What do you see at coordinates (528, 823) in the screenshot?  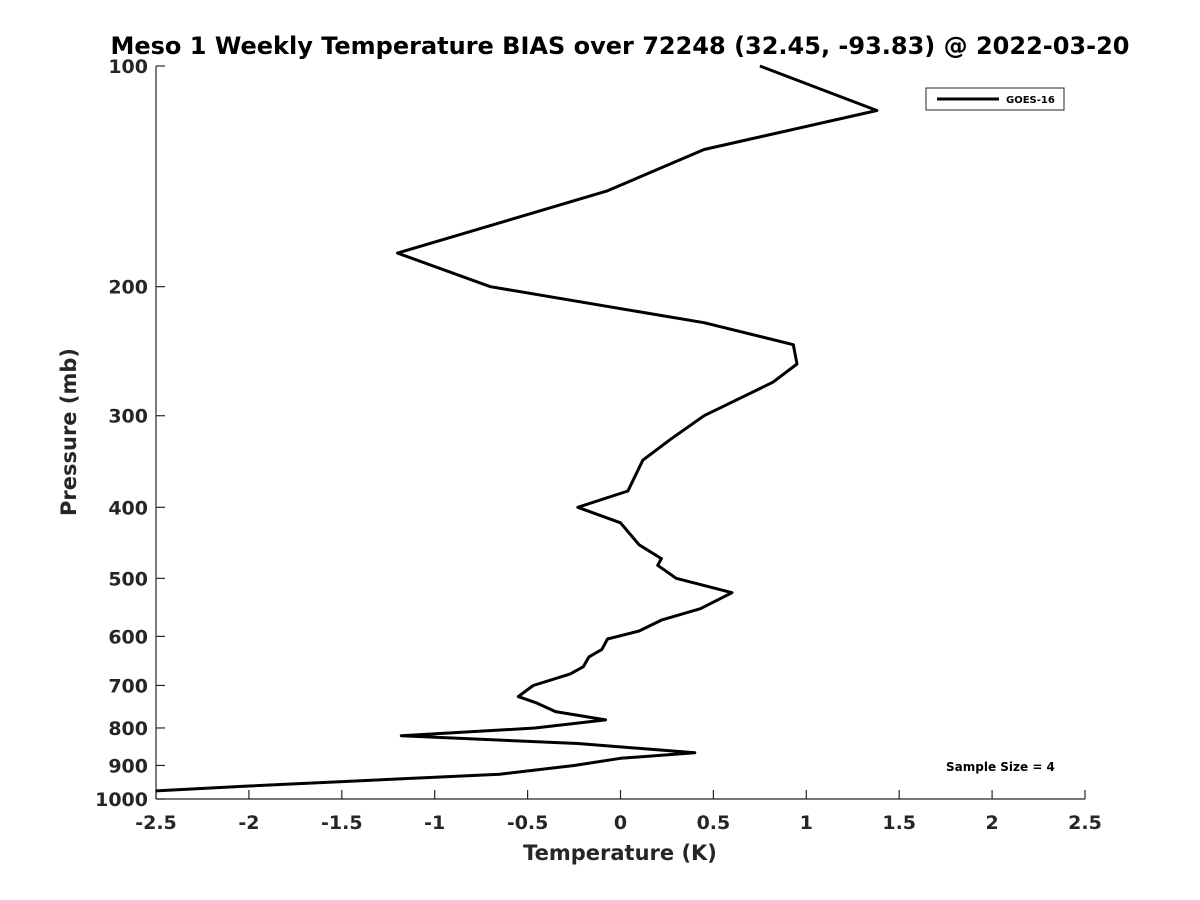 I see `x-tick-label: -0.5` at bounding box center [528, 823].